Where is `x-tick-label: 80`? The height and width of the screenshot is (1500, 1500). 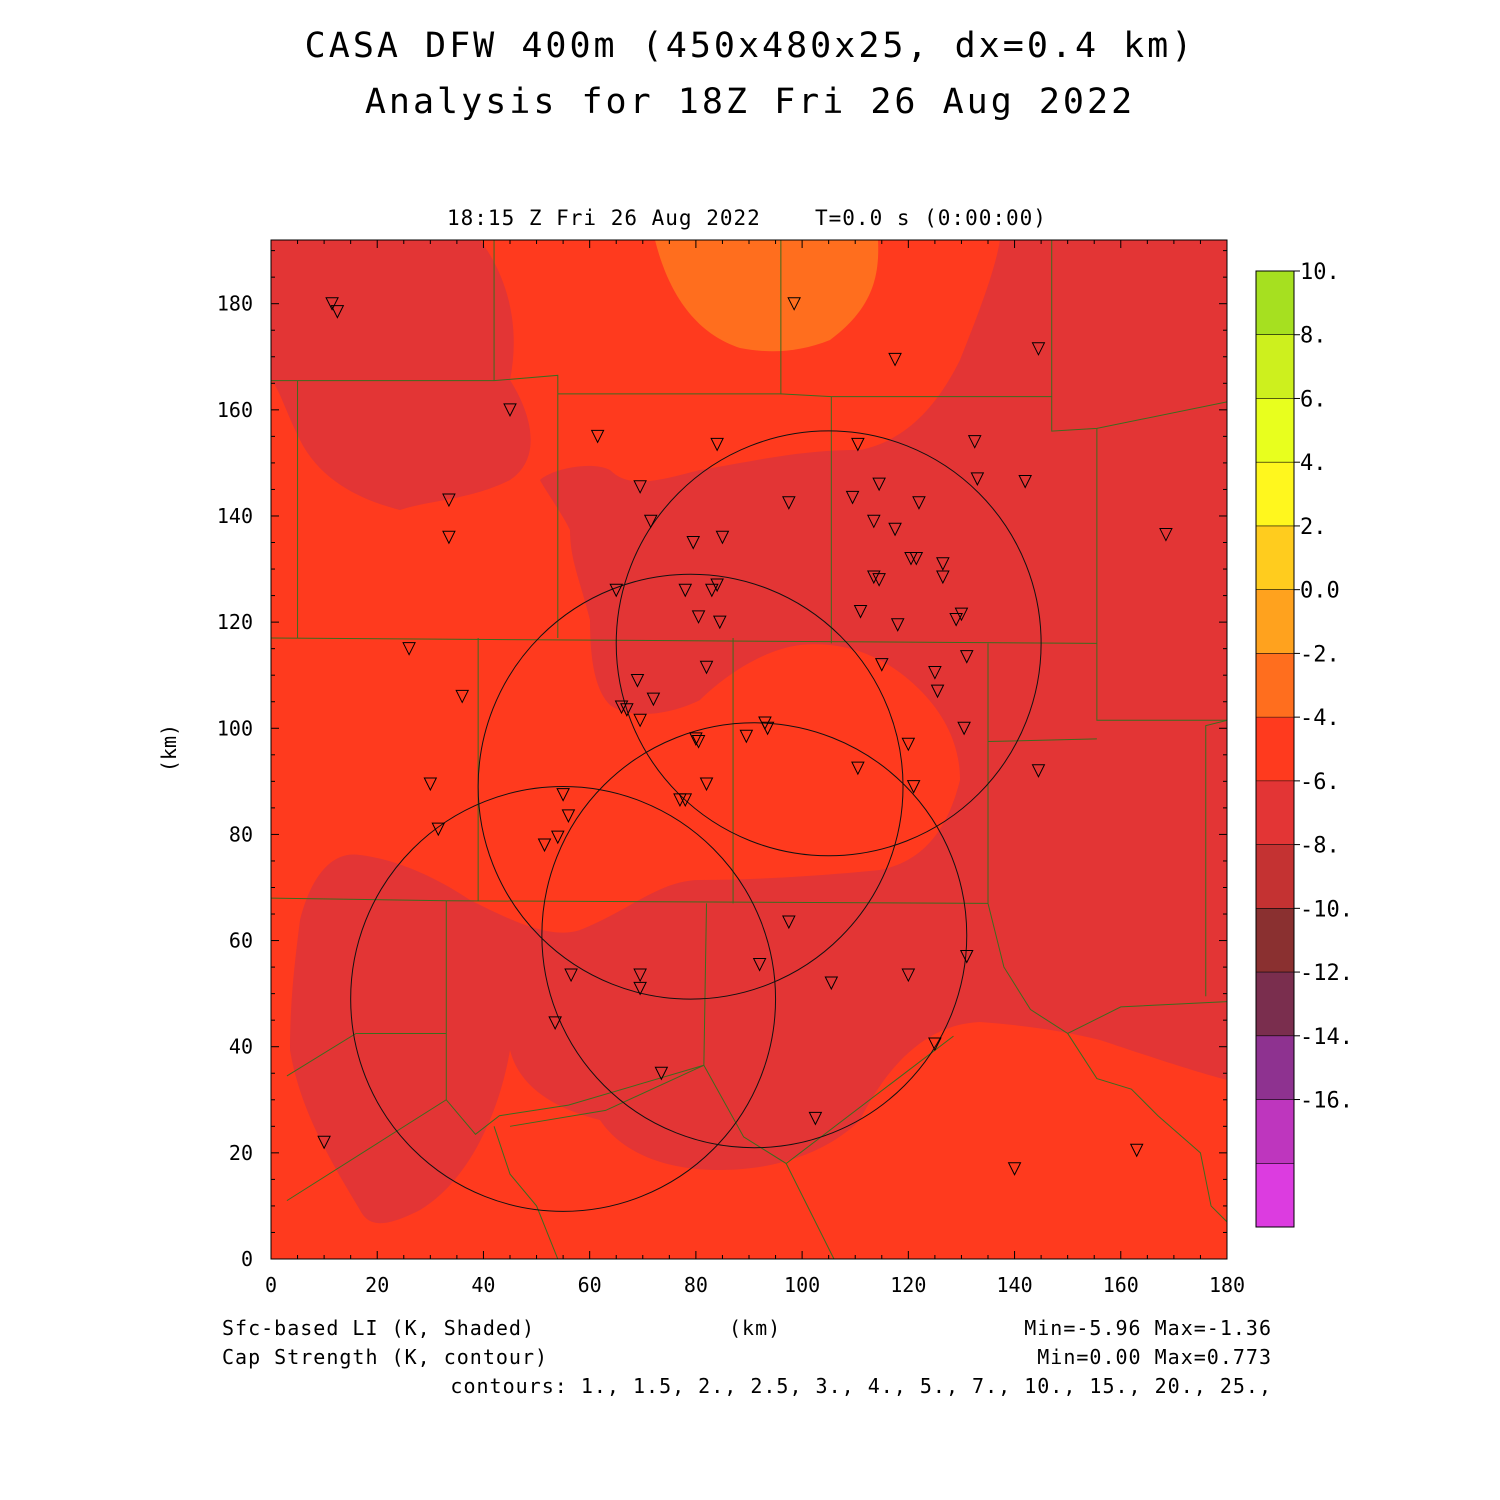
x-tick-label: 80 is located at coordinates (696, 1285).